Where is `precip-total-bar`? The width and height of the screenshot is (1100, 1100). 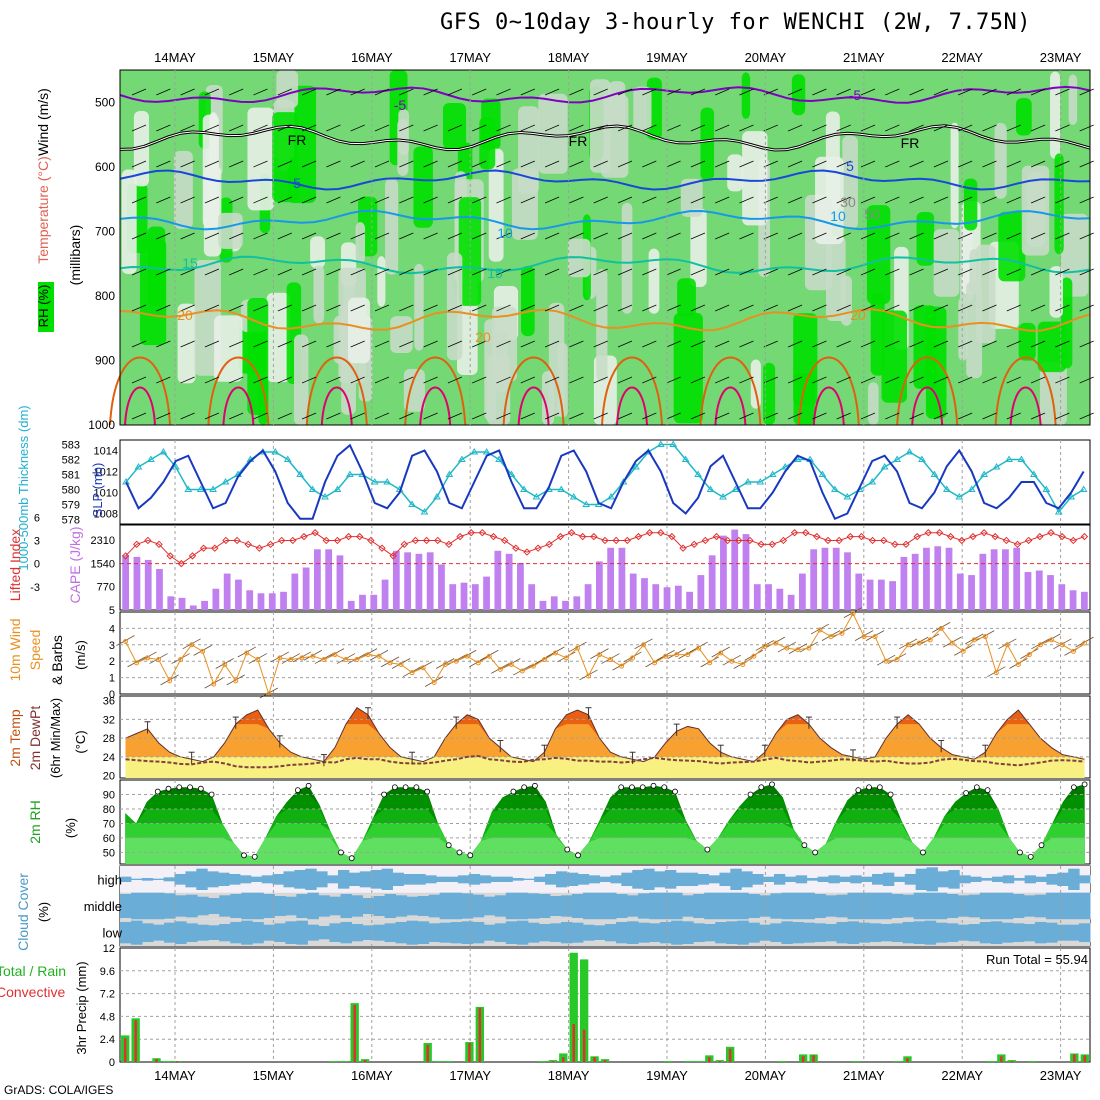 precip-total-bar is located at coordinates (782, 1061).